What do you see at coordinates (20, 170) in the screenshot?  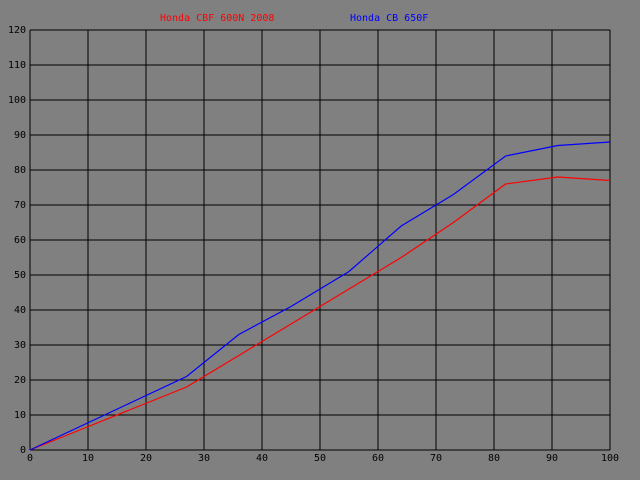 I see `y-tick-label: 80` at bounding box center [20, 170].